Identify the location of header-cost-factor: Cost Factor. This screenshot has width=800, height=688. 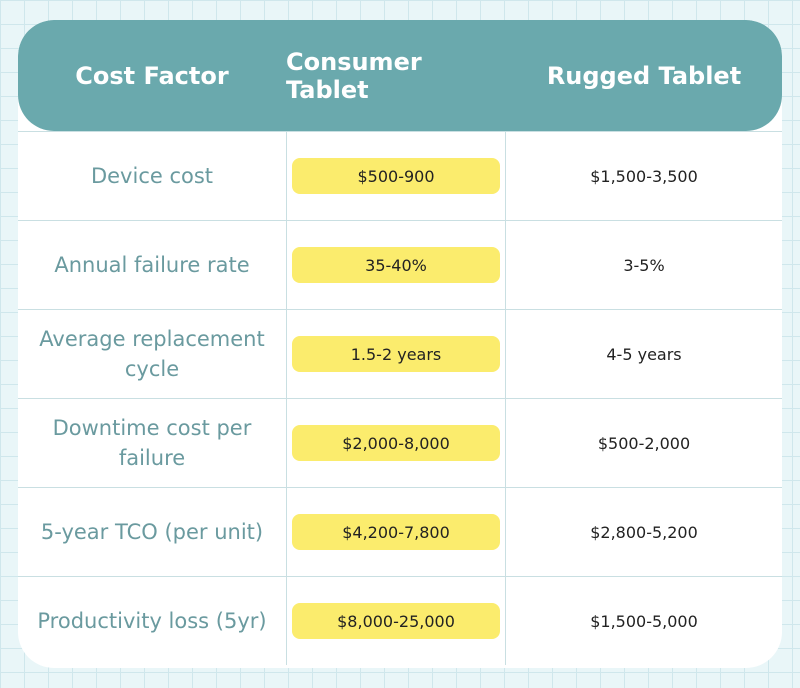
(152, 75).